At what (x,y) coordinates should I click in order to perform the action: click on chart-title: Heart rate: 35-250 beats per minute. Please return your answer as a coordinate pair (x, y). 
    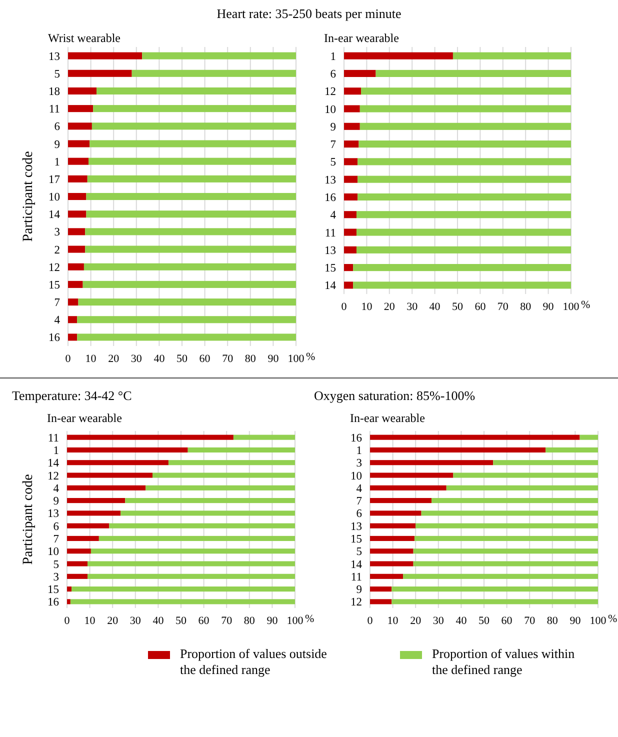
    Looking at the image, I should click on (309, 13).